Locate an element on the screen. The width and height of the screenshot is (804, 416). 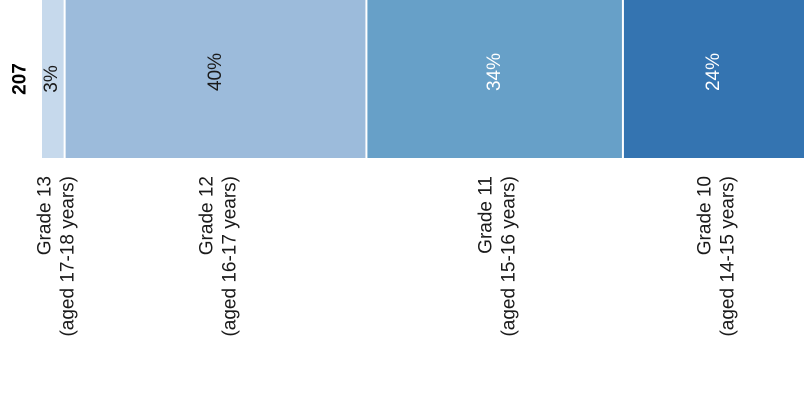
segment-value-label: 24% is located at coordinates (713, 72).